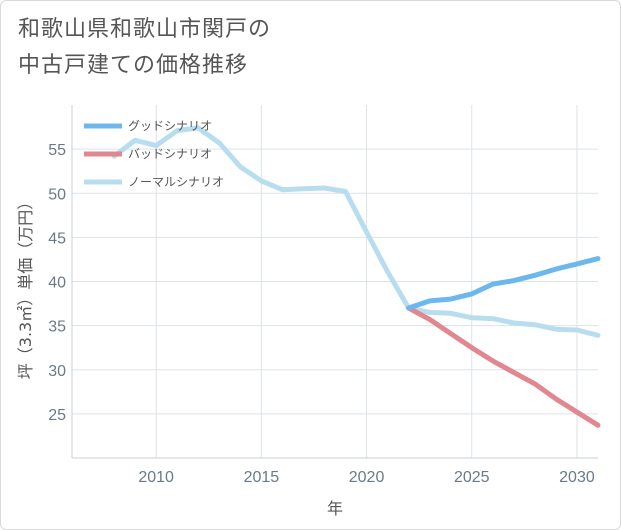 The width and height of the screenshot is (621, 530). What do you see at coordinates (57, 371) in the screenshot?
I see `y-tick-label: 30` at bounding box center [57, 371].